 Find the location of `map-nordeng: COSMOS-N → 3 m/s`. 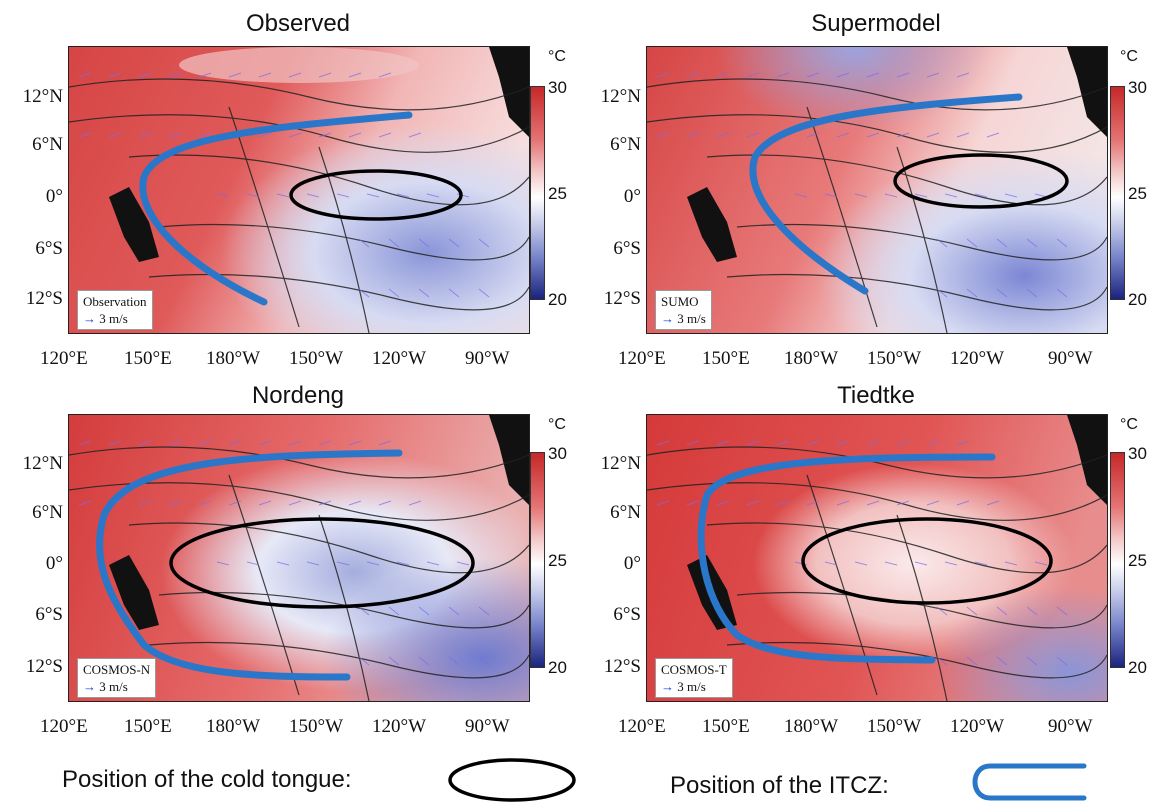

map-nordeng: COSMOS-N → 3 m/s is located at coordinates (299, 558).